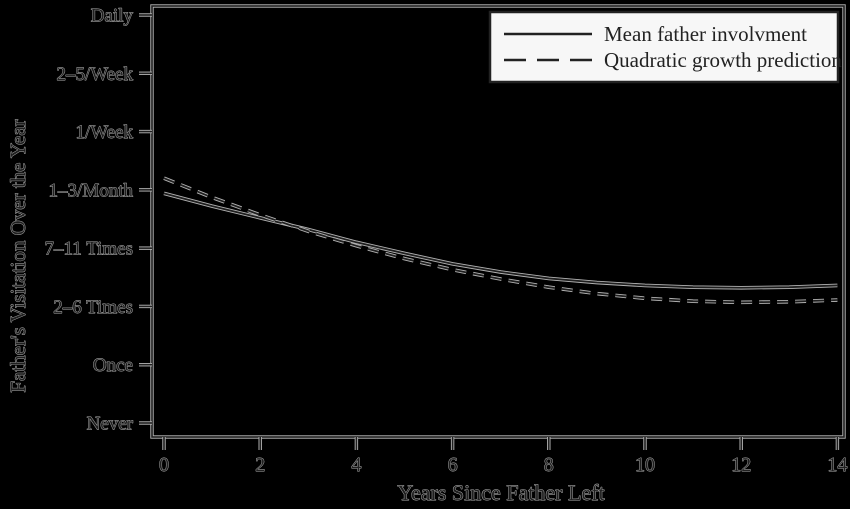  What do you see at coordinates (112, 15) in the screenshot?
I see `y-tick-label: Daily` at bounding box center [112, 15].